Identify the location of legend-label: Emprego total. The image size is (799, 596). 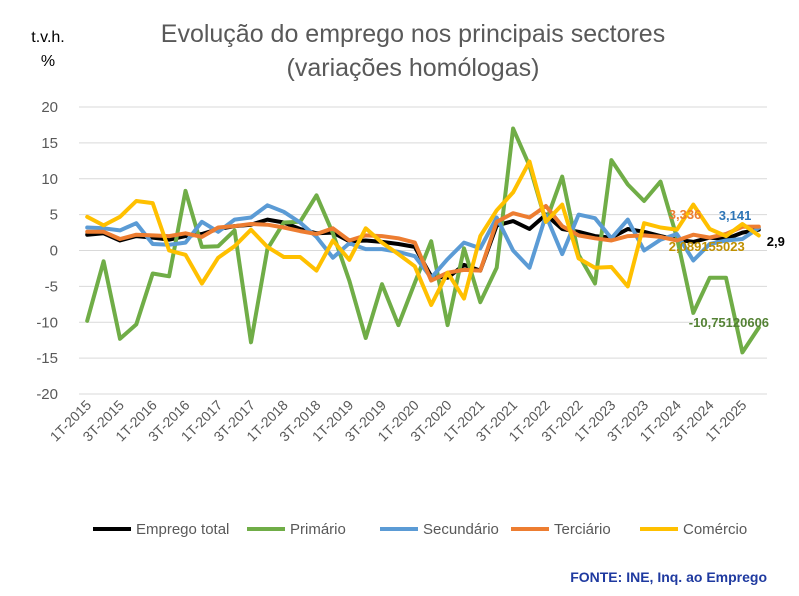
(182, 529).